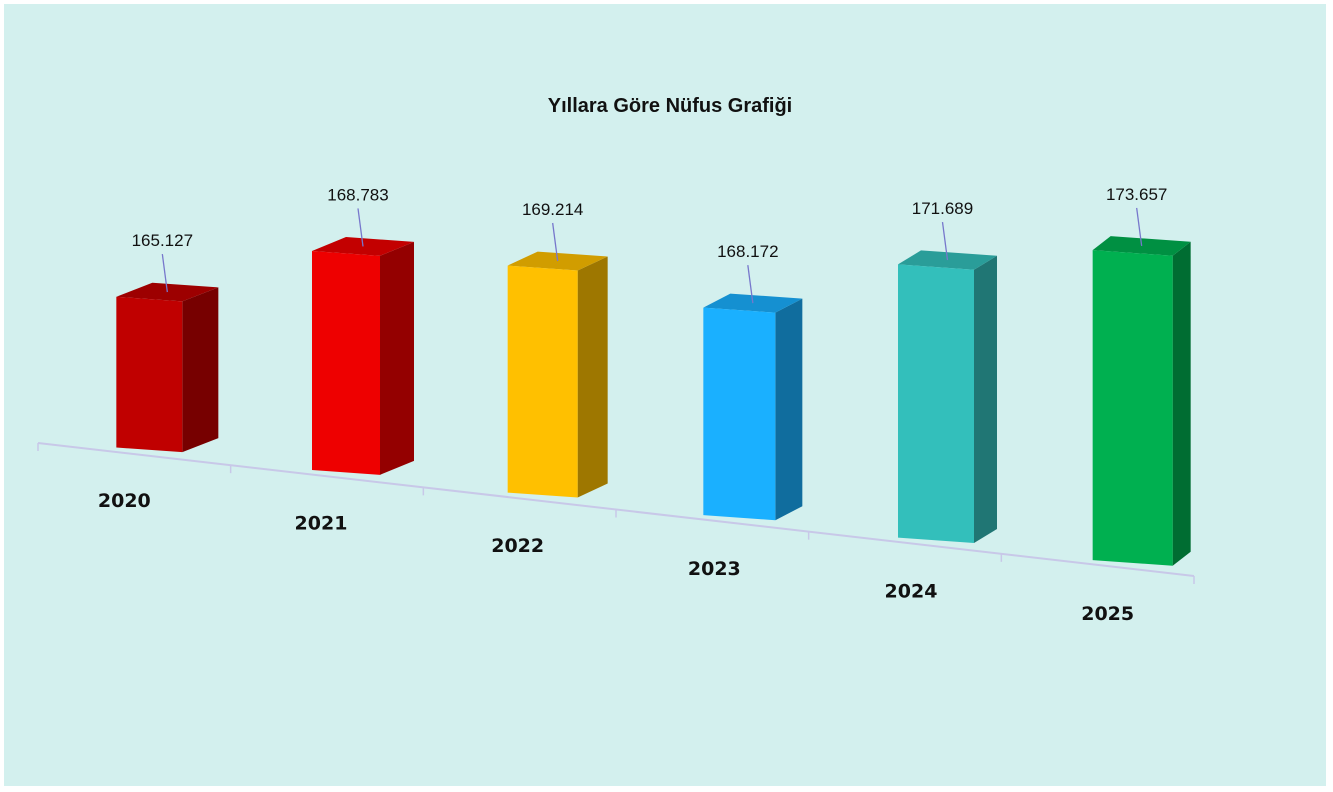  What do you see at coordinates (162, 240) in the screenshot?
I see `data-label: 165.127` at bounding box center [162, 240].